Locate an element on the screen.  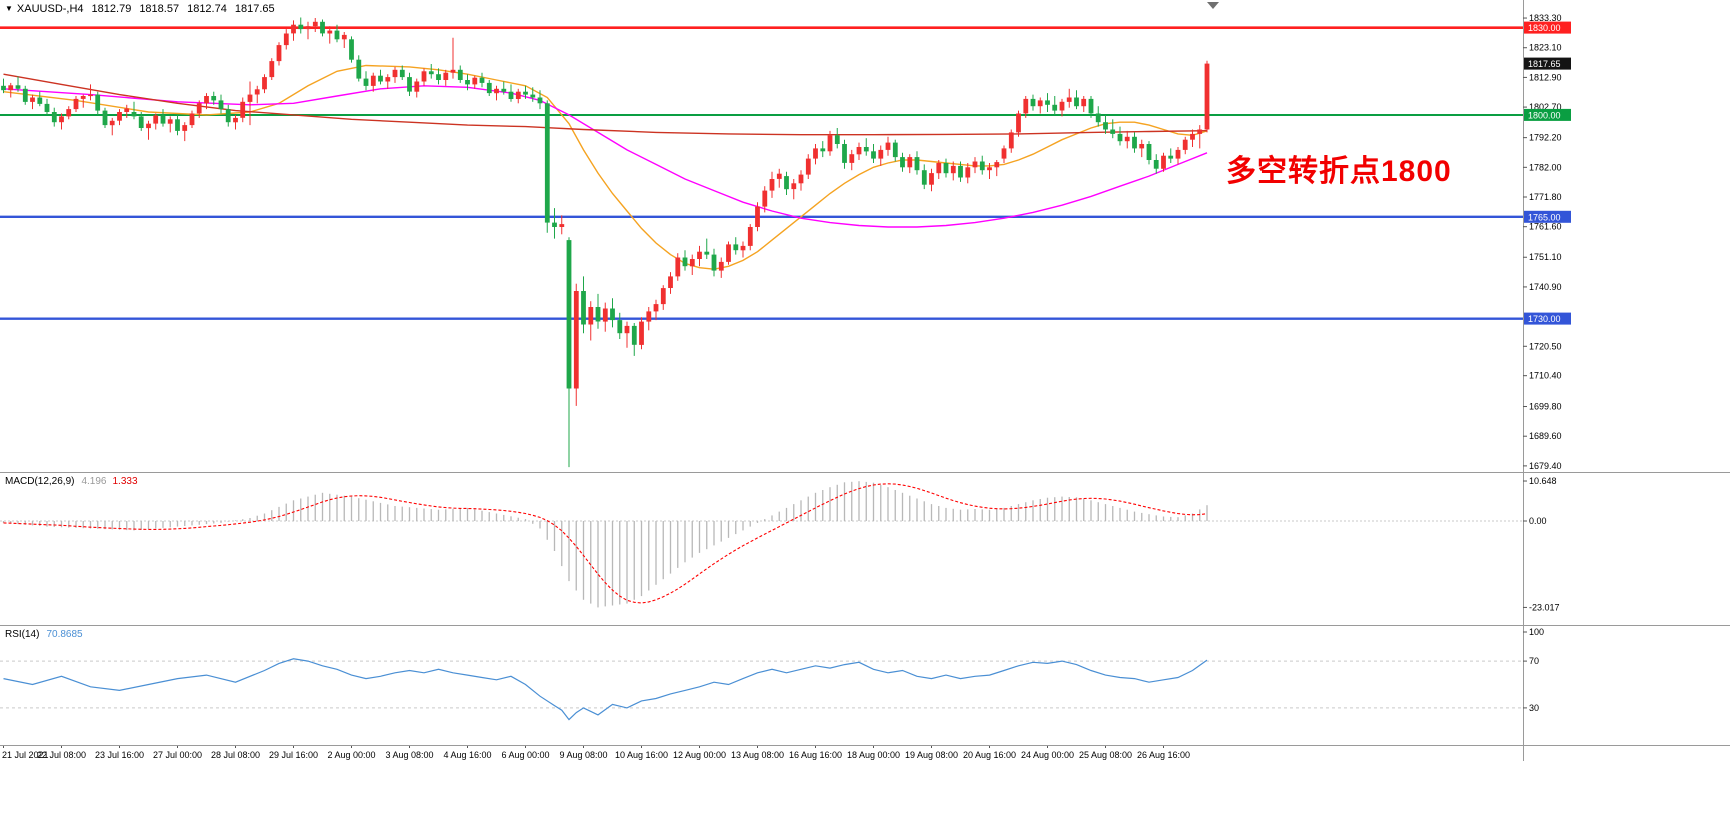
svg-text: 24 Aug 00:00 is located at coordinates (1047, 755).